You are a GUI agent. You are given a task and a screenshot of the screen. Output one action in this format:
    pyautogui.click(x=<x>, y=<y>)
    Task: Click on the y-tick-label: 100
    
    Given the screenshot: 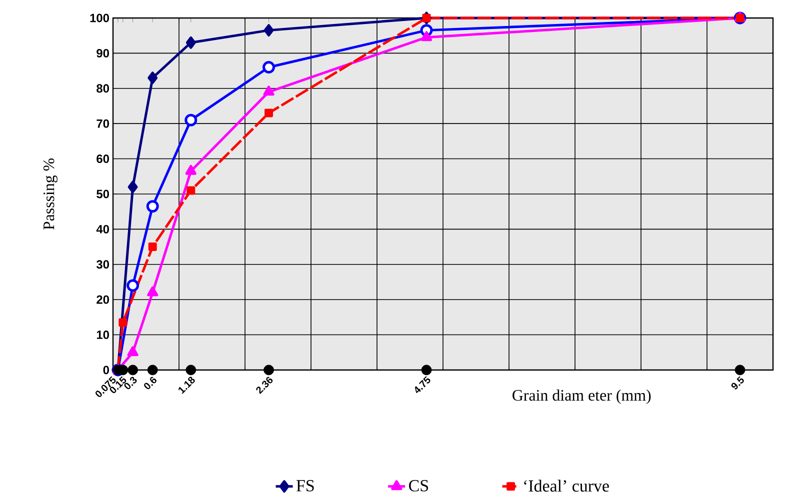 What is the action you would take?
    pyautogui.click(x=99, y=18)
    